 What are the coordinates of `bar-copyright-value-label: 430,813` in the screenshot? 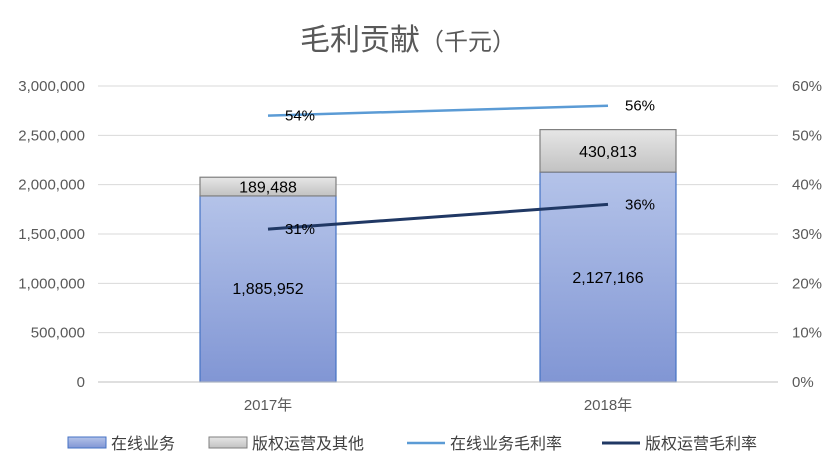 It's located at (608, 152).